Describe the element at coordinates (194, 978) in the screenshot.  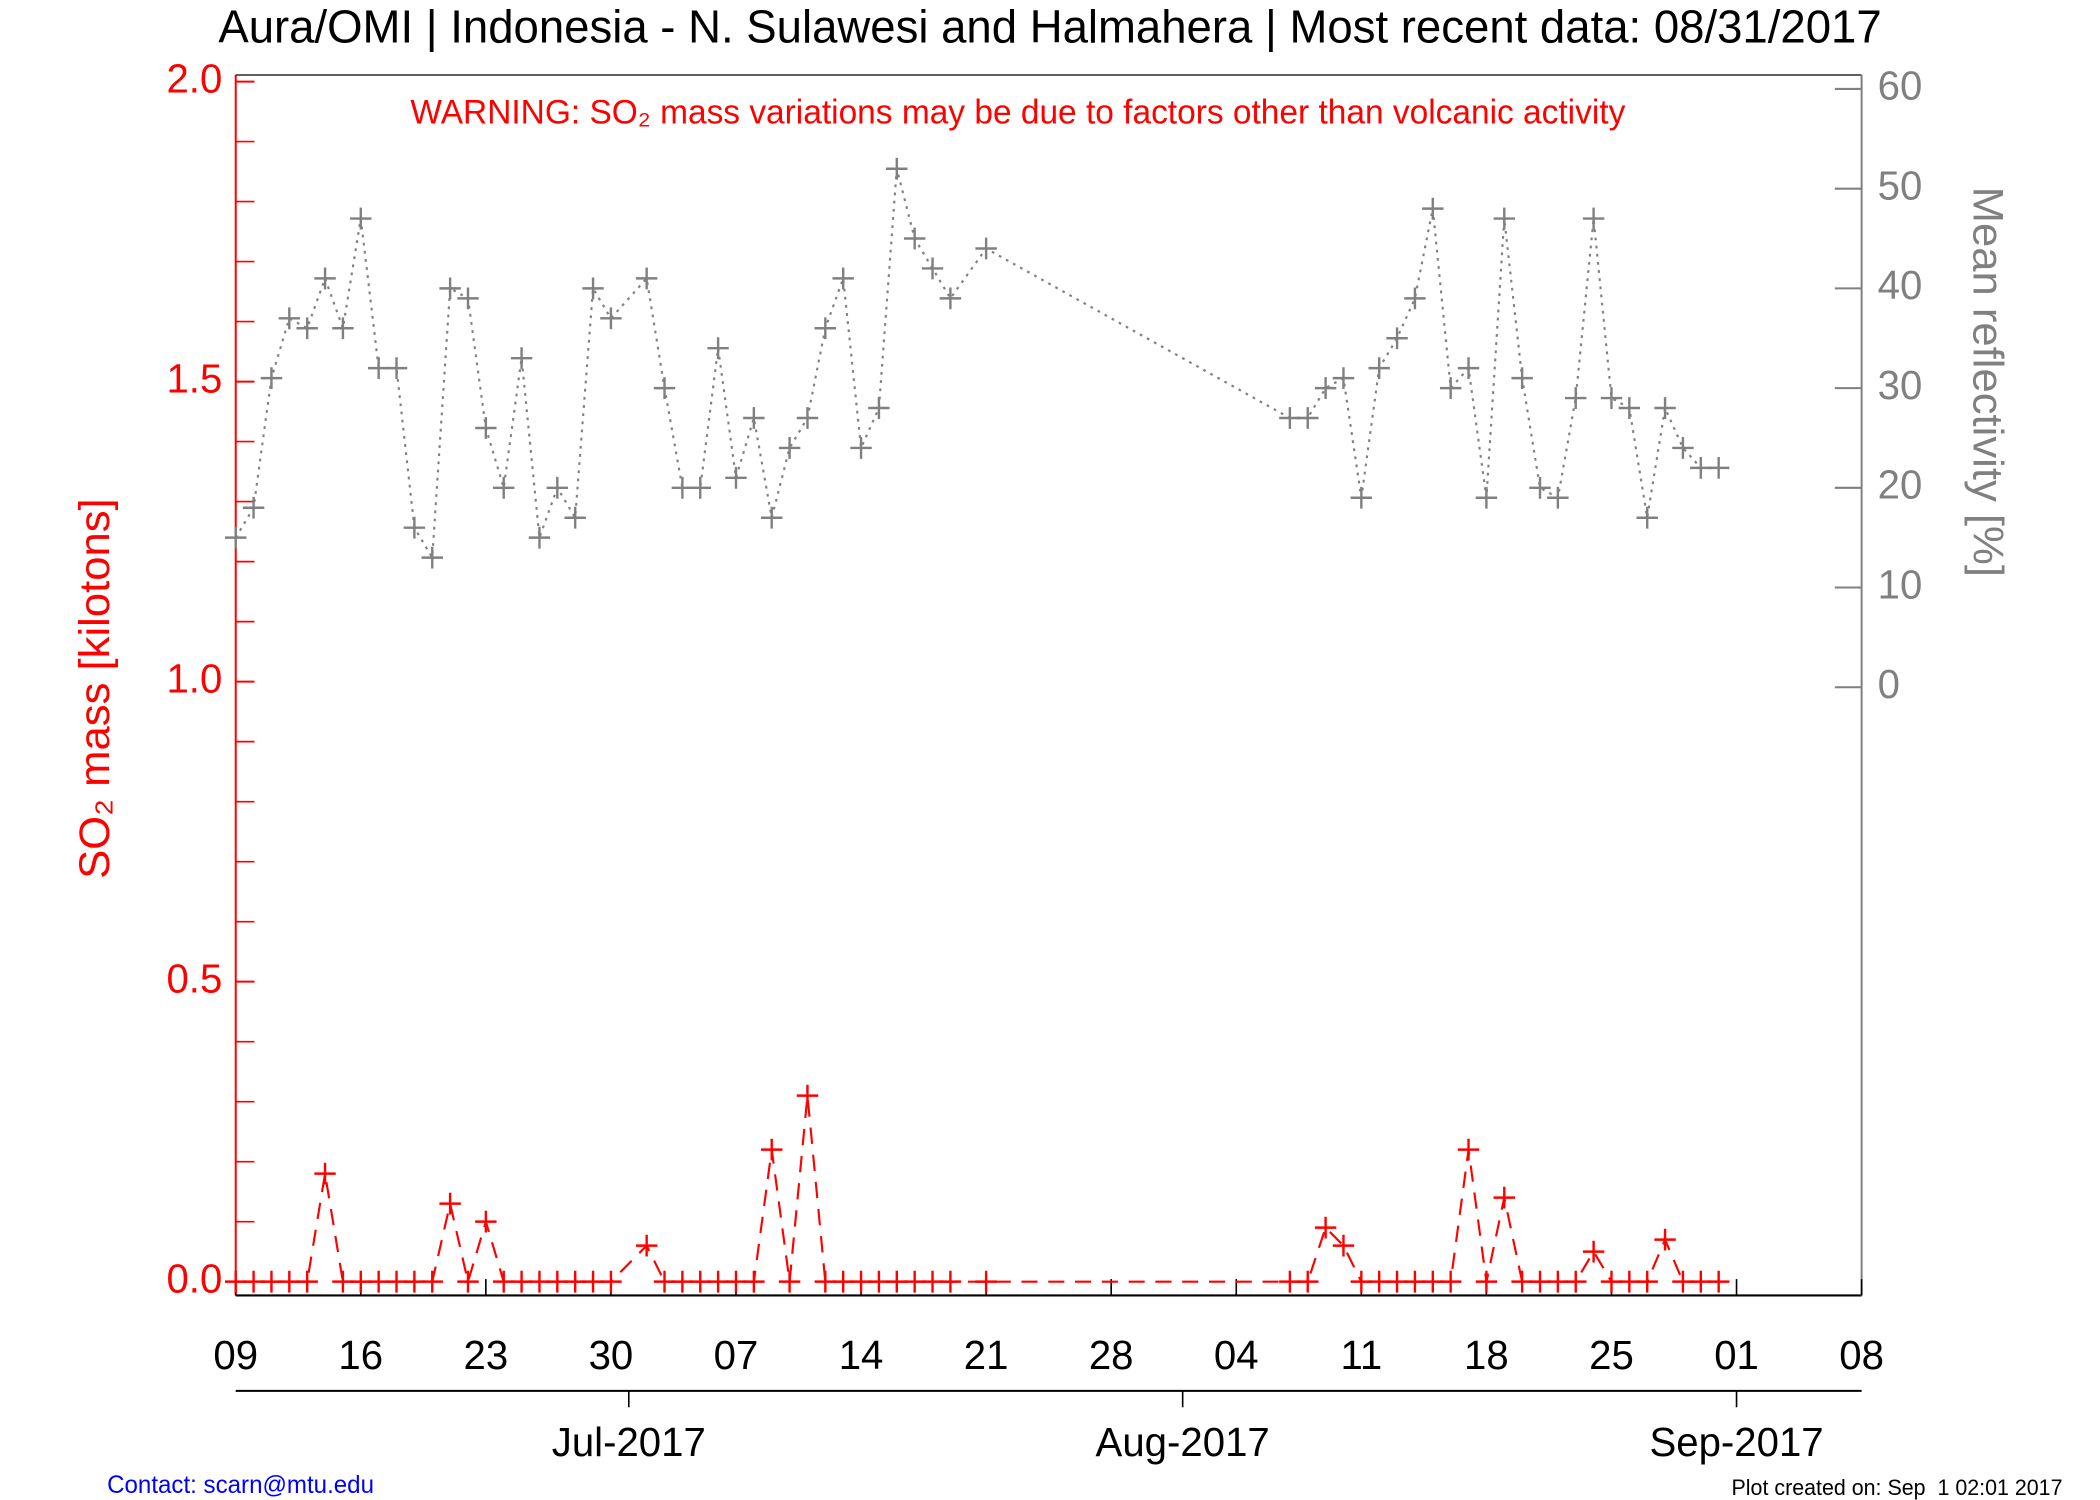
I see `y-tick-label: 0.5` at that location.